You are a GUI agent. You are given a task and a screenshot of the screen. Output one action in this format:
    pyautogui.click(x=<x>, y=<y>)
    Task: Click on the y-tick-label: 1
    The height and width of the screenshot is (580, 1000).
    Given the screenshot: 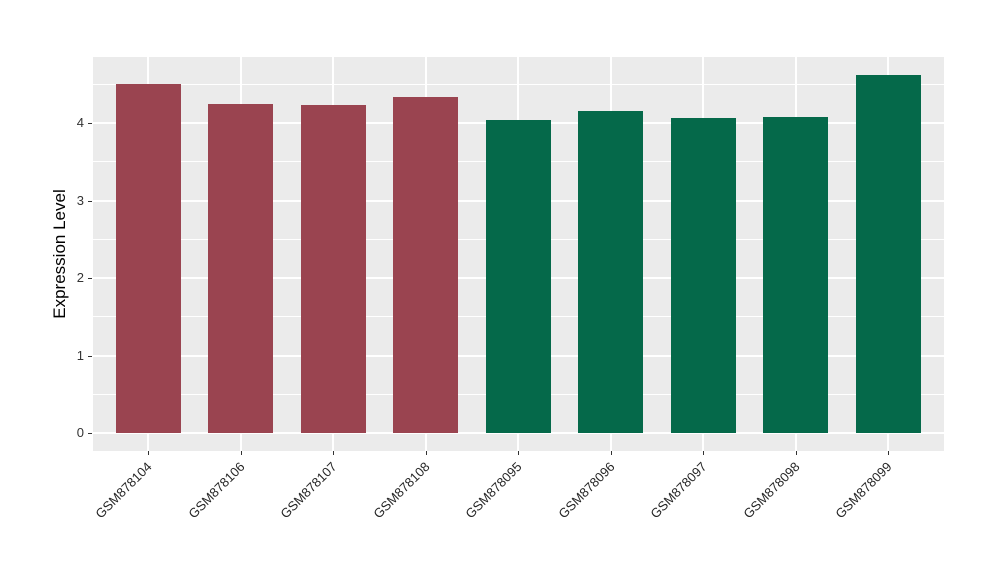 What is the action you would take?
    pyautogui.click(x=80, y=355)
    